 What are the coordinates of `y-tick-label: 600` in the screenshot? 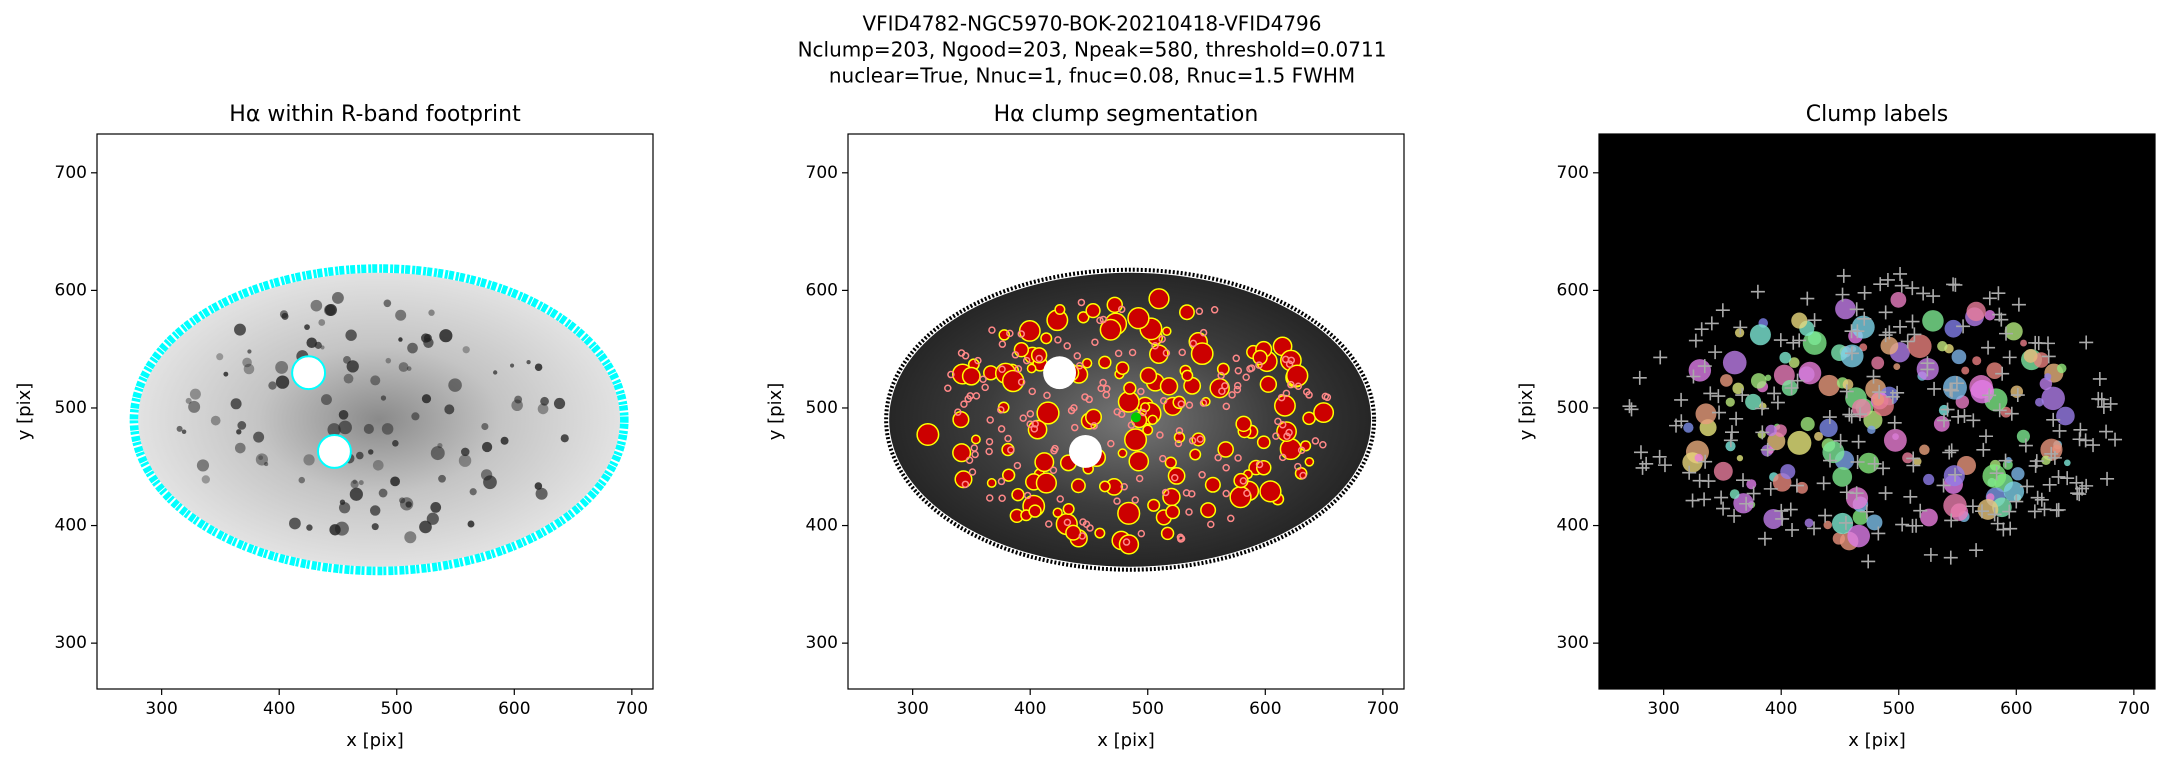 It's located at (822, 290).